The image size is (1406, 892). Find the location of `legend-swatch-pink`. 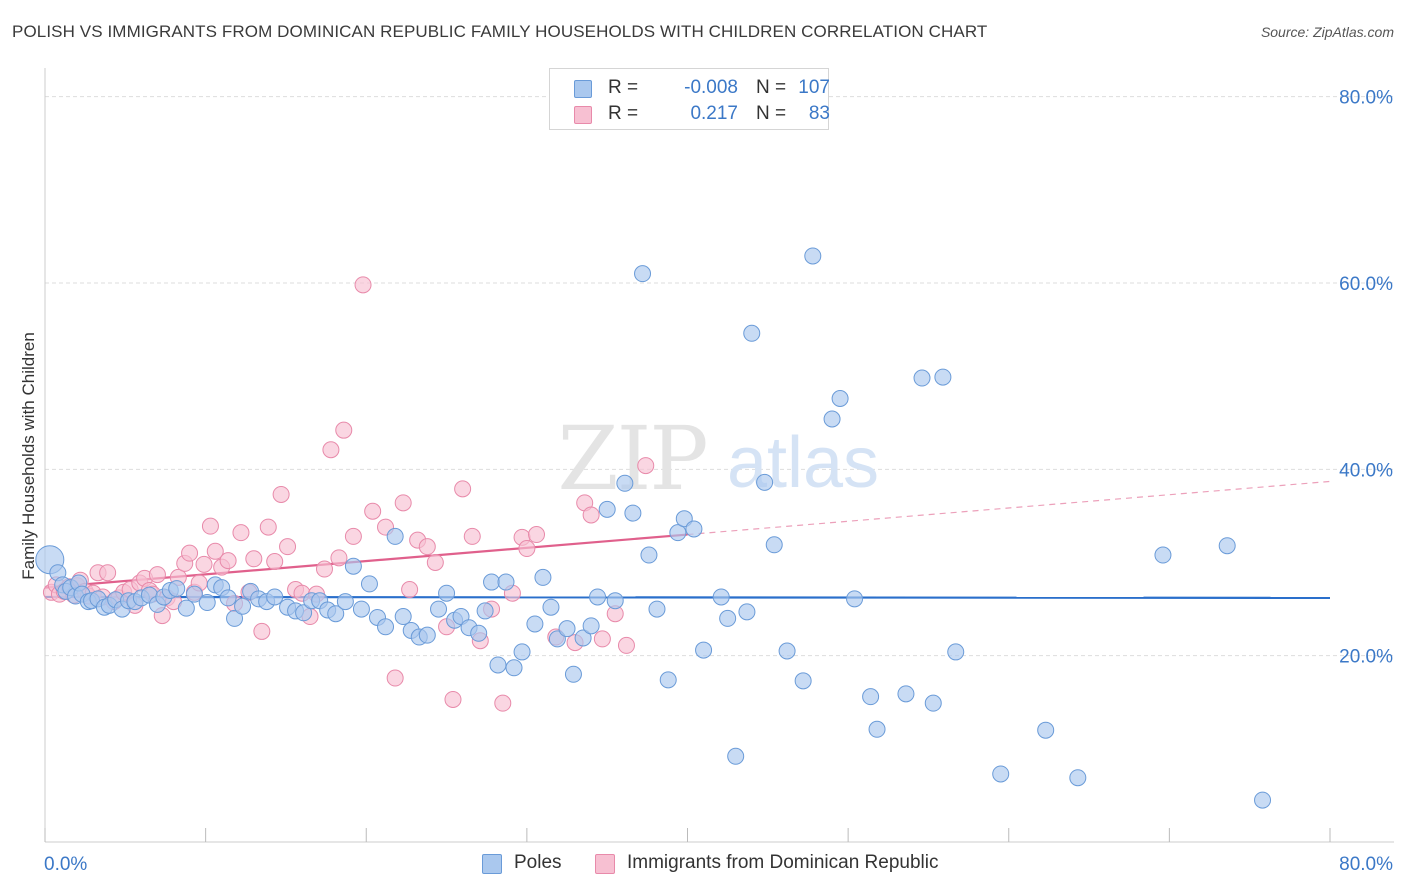

legend-swatch-pink is located at coordinates (605, 864).